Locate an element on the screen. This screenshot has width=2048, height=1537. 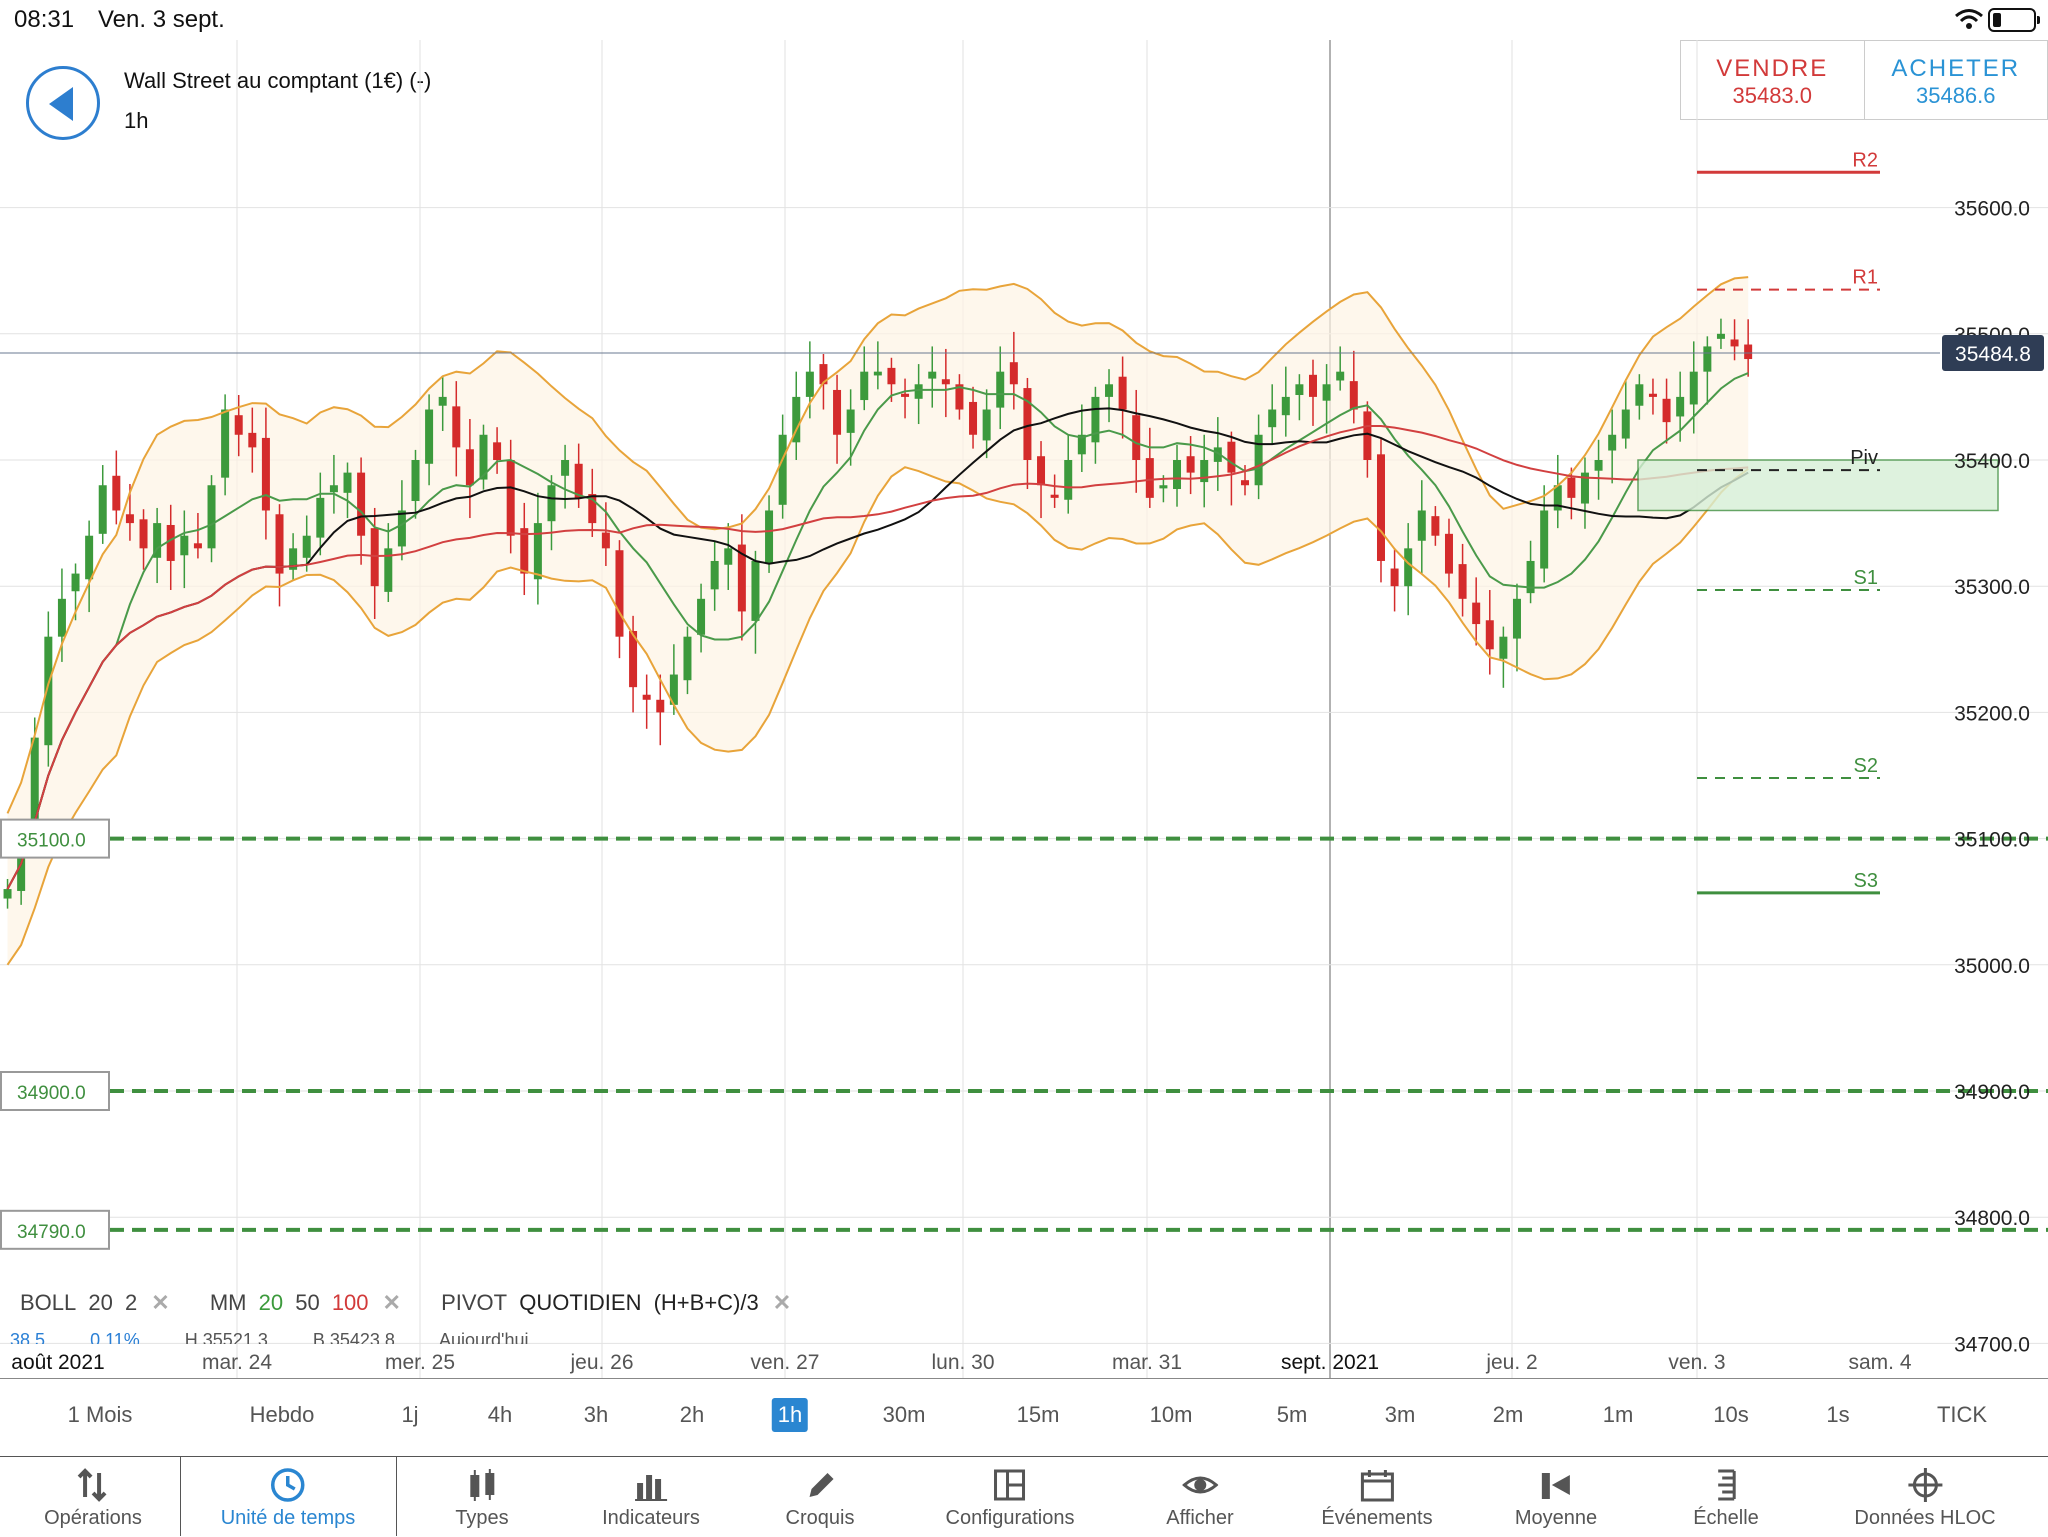
legend-mm-20: 20 is located at coordinates (271, 1302).